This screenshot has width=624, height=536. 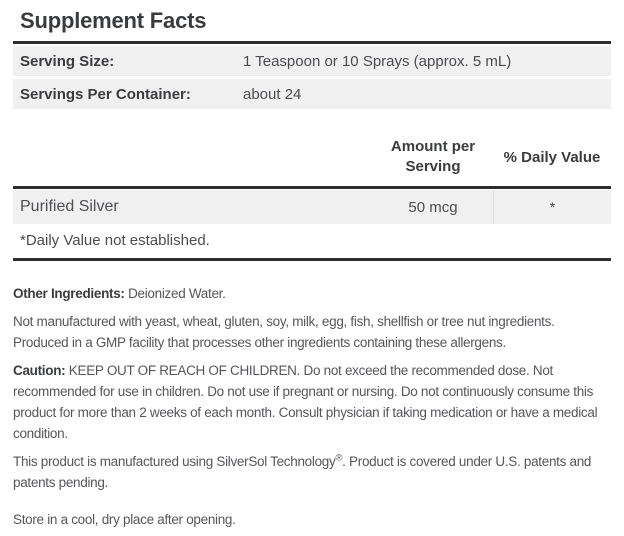 What do you see at coordinates (105, 94) in the screenshot?
I see `servings-per-container-label: Servings Per Container:` at bounding box center [105, 94].